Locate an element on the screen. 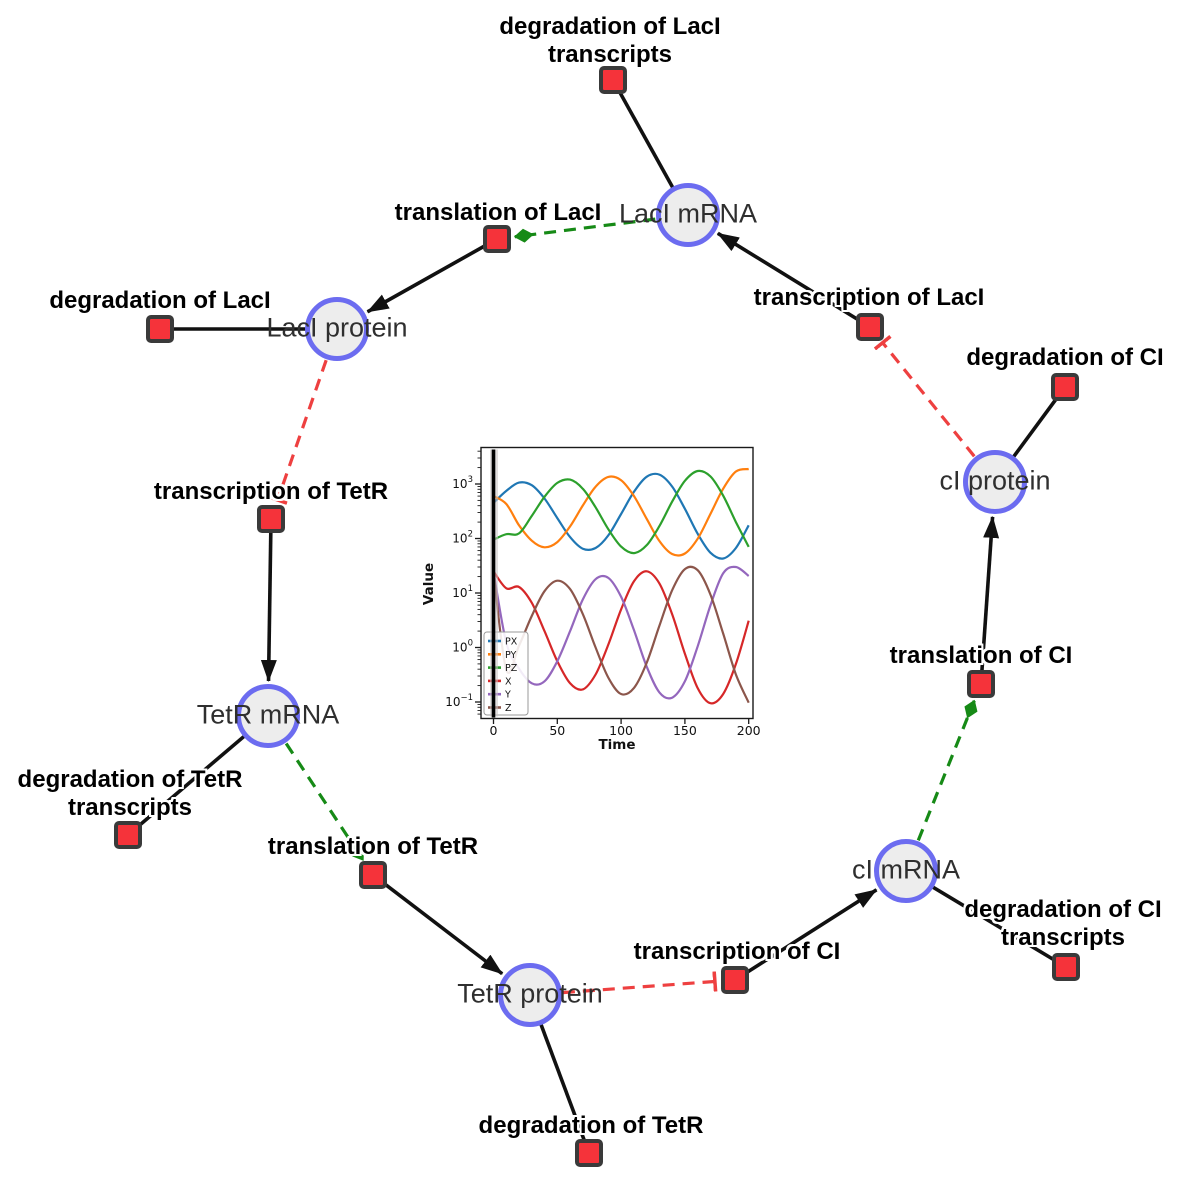 The height and width of the screenshot is (1200, 1189). species-node-ci-protein is located at coordinates (995, 482).